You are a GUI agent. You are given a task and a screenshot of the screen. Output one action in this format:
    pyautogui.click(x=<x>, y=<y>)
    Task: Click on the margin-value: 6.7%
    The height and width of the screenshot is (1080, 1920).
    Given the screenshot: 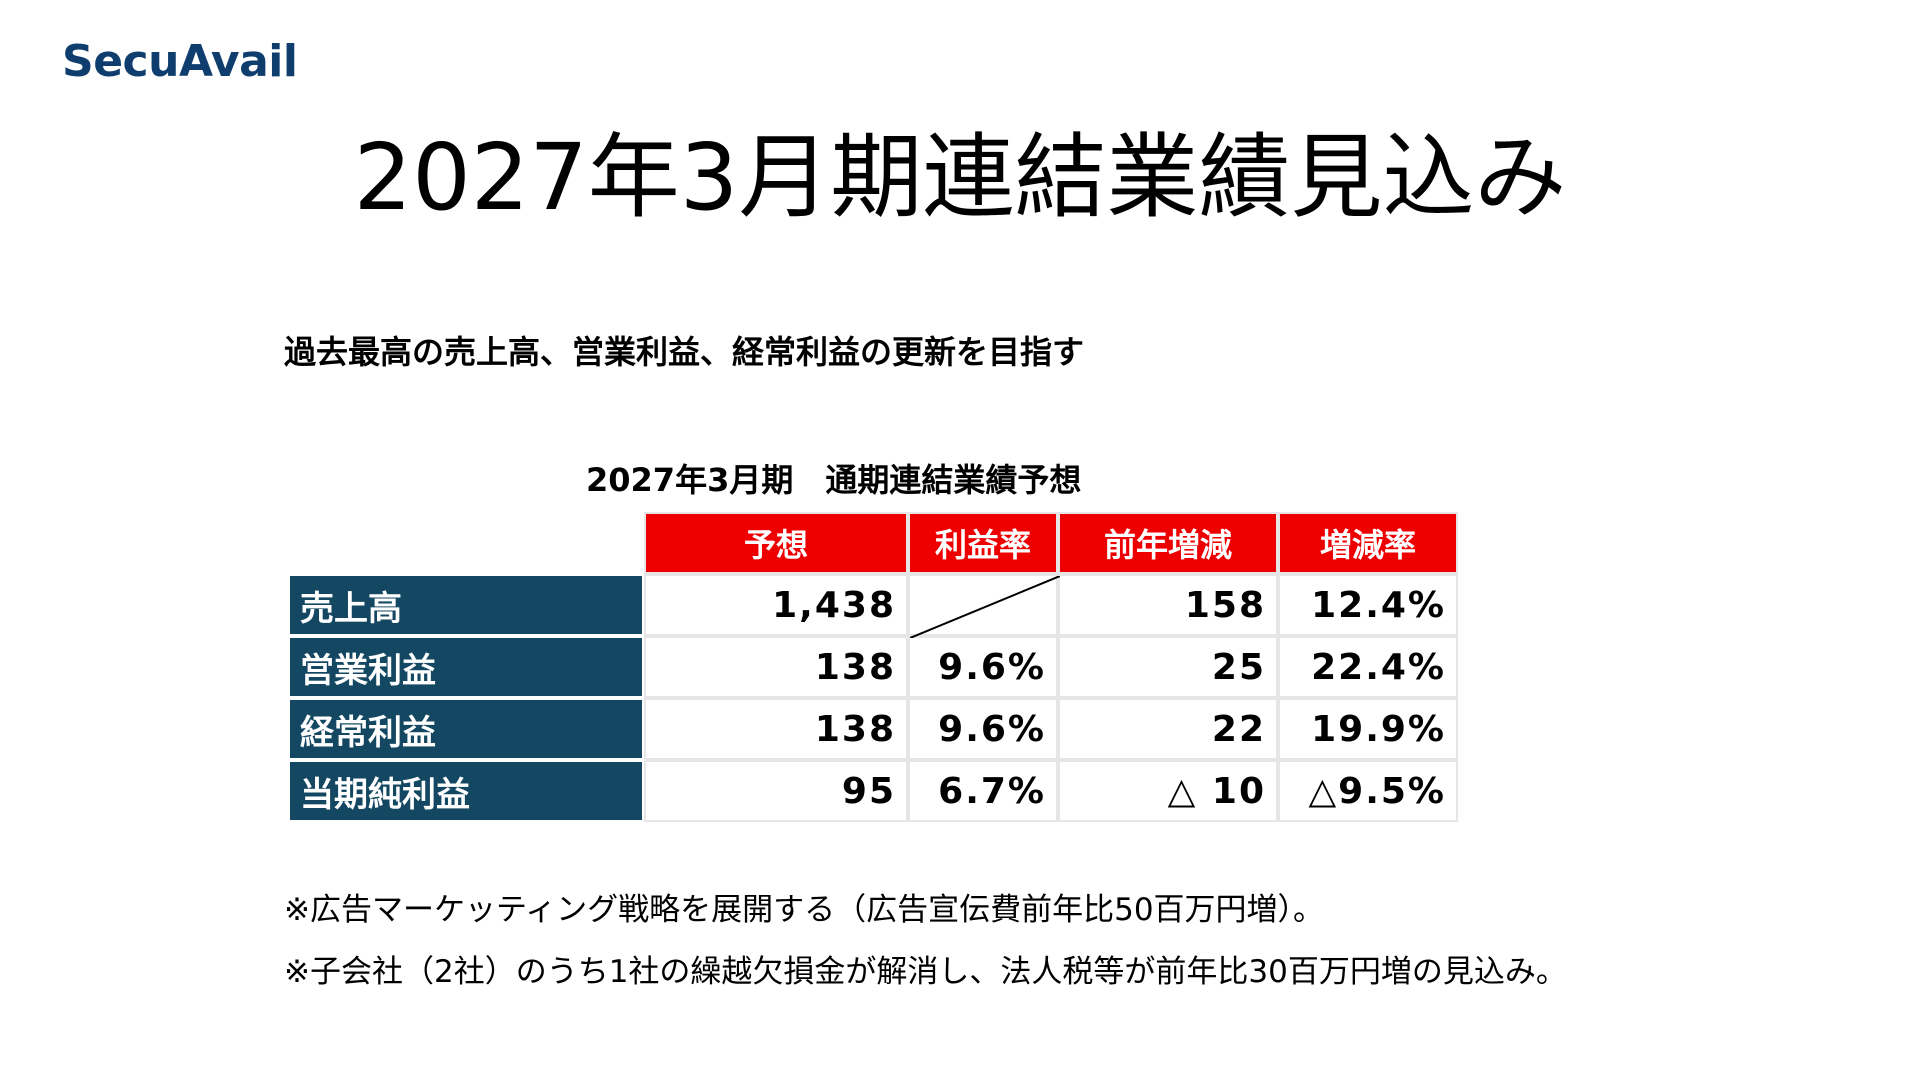 What is the action you would take?
    pyautogui.click(x=983, y=791)
    